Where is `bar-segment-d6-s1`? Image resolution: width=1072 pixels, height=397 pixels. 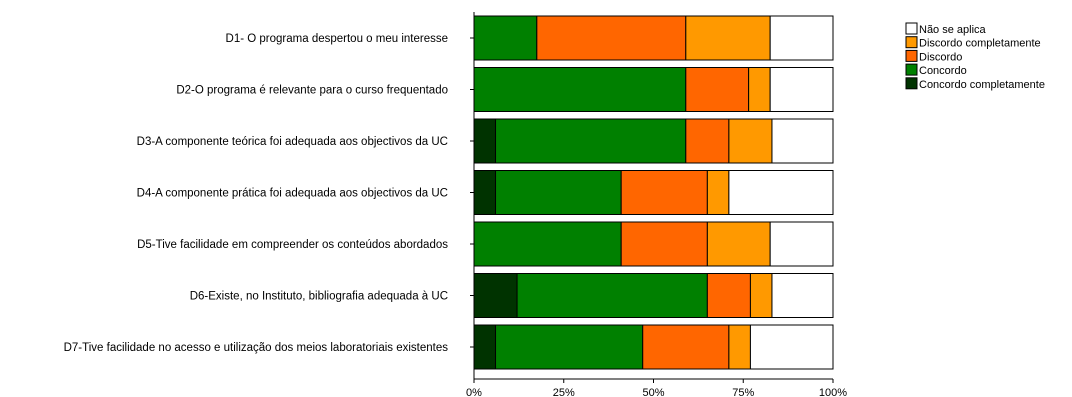 bar-segment-d6-s1 is located at coordinates (612, 295).